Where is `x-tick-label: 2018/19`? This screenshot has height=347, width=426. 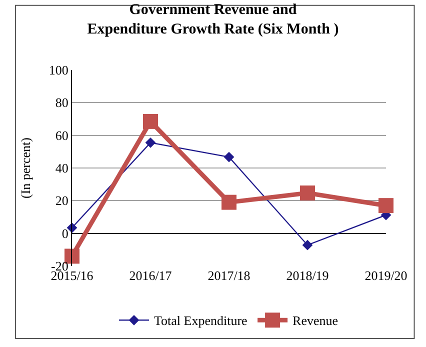 x-tick-label: 2018/19 is located at coordinates (307, 275).